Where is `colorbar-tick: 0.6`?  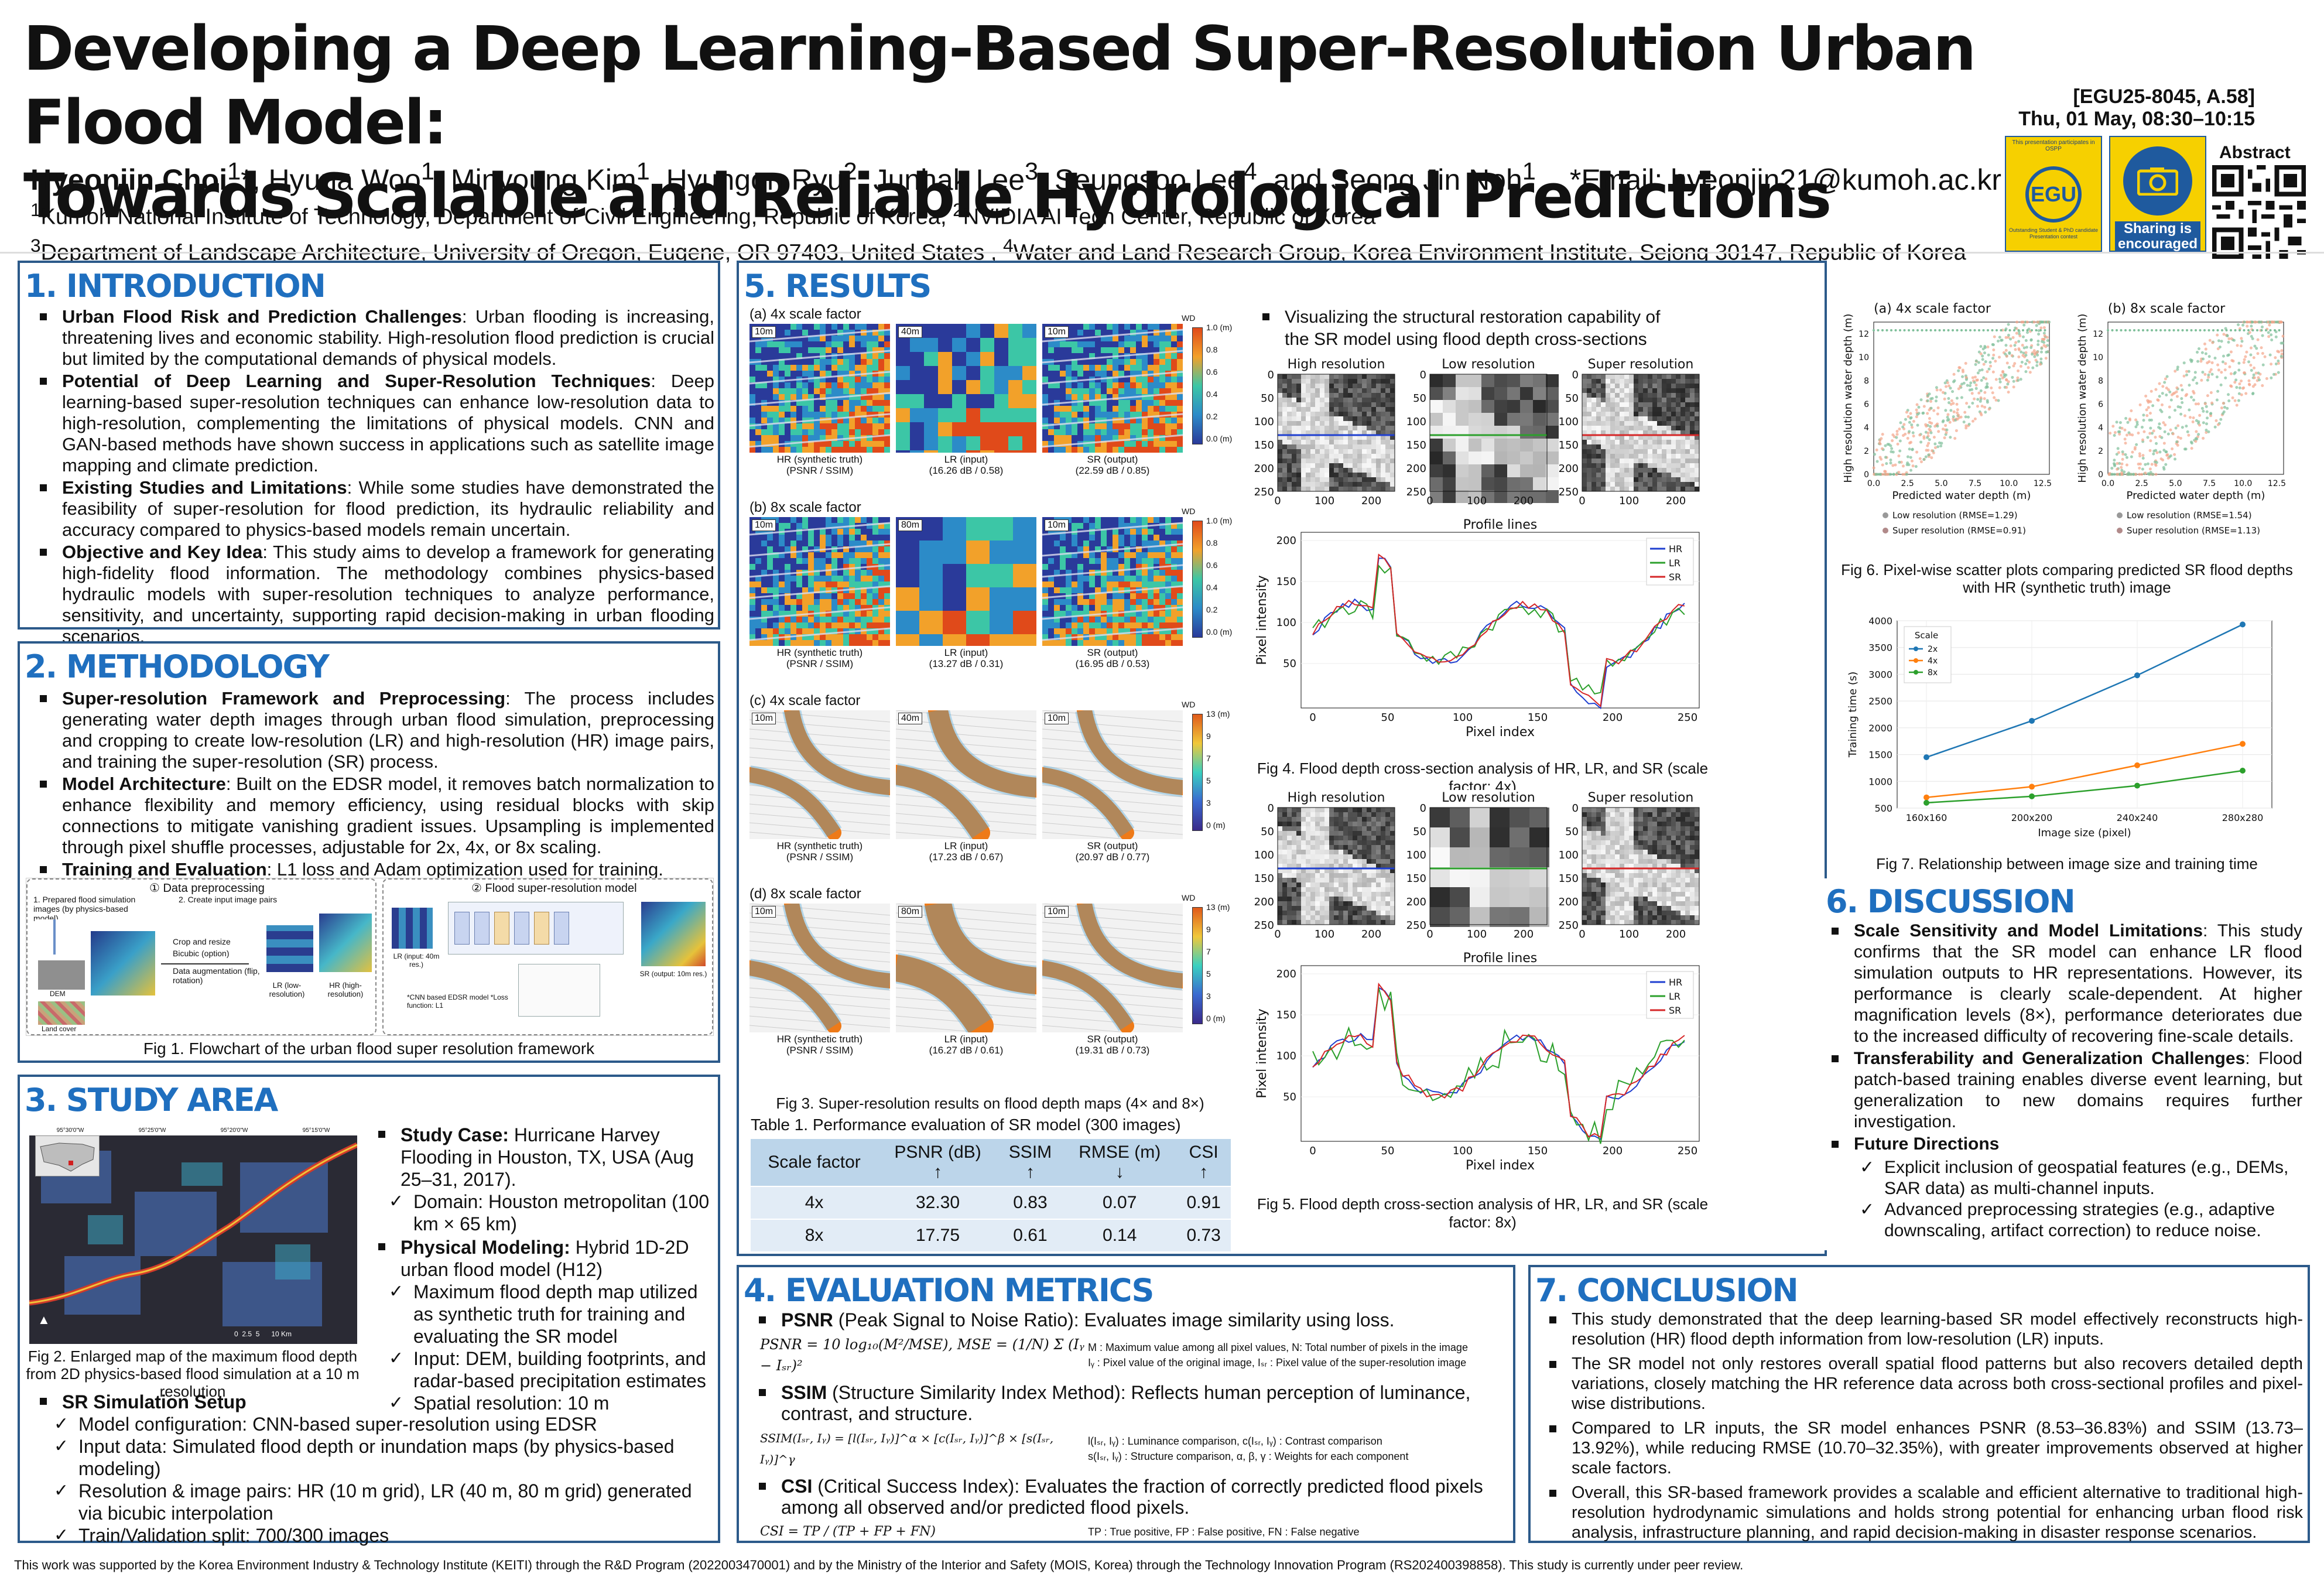 colorbar-tick: 0.6 is located at coordinates (1212, 372).